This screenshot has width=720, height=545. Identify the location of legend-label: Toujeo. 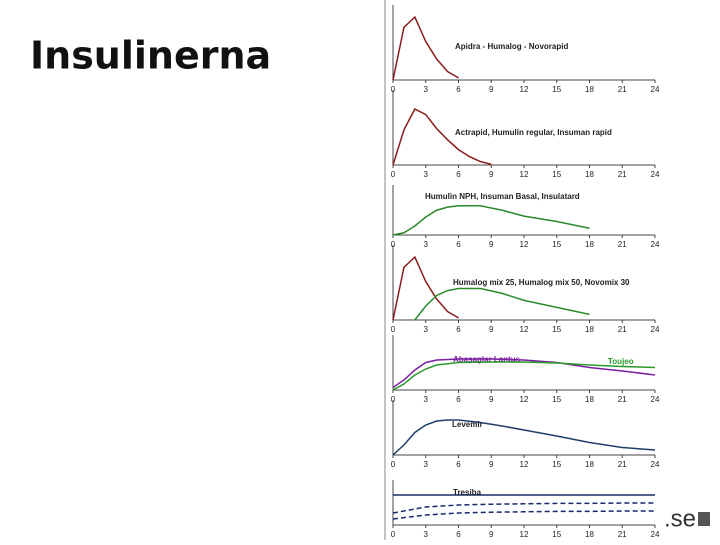
(621, 361).